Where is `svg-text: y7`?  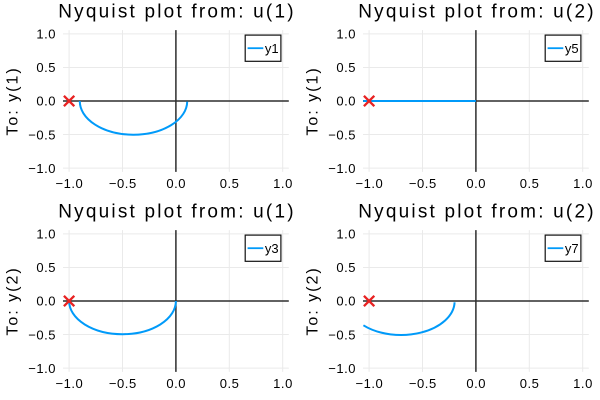 svg-text: y7 is located at coordinates (572, 248).